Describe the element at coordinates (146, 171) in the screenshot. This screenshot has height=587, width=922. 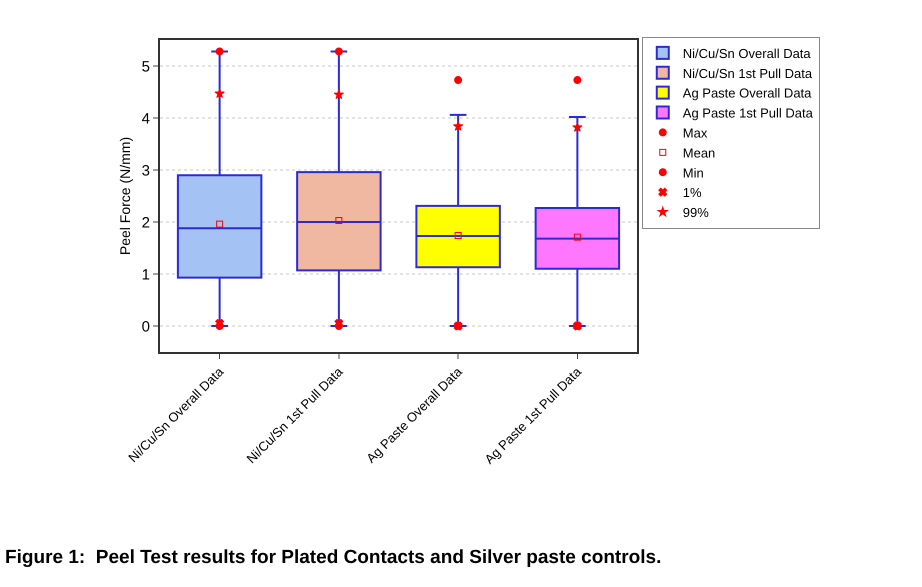
I see `y-tick-label: 3` at that location.